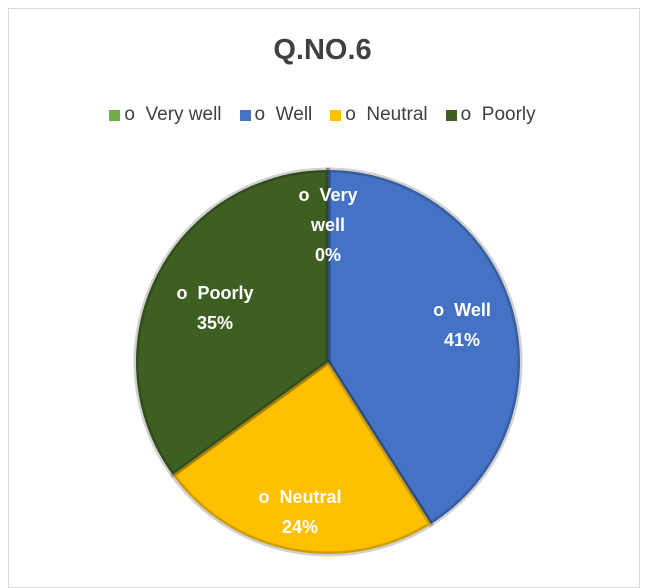 This screenshot has width=645, height=588. What do you see at coordinates (330, 210) in the screenshot?
I see `slice-category: o Very well` at bounding box center [330, 210].